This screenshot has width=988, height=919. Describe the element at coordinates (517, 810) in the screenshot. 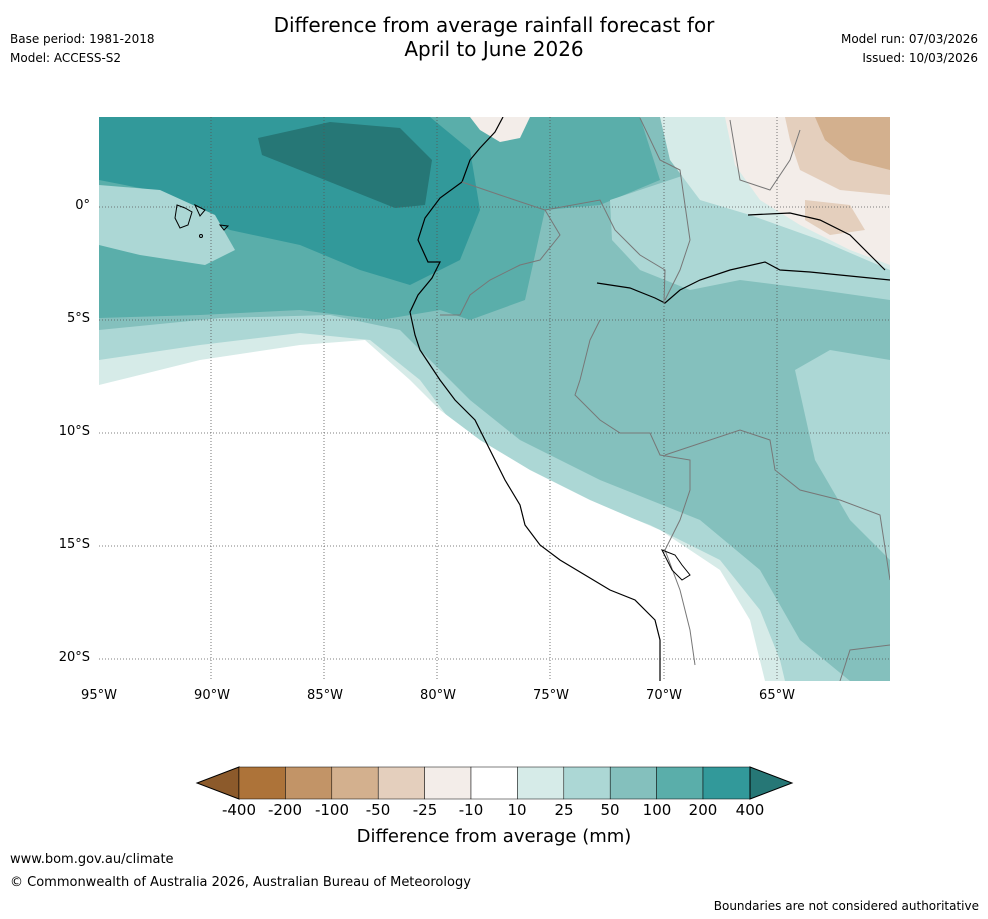

I see `colorbar-tick-label: 10` at that location.